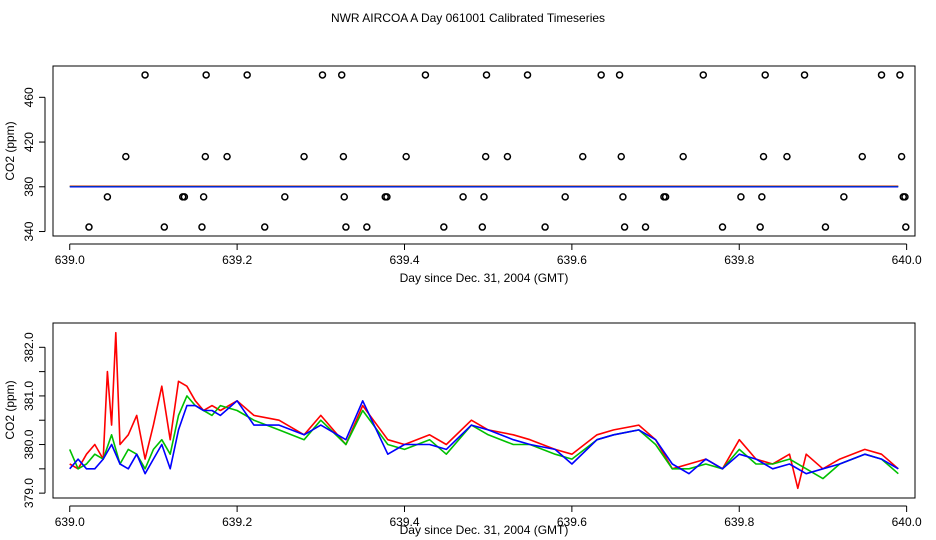  I want to click on y-tick-label: 382.0, so click(29, 347).